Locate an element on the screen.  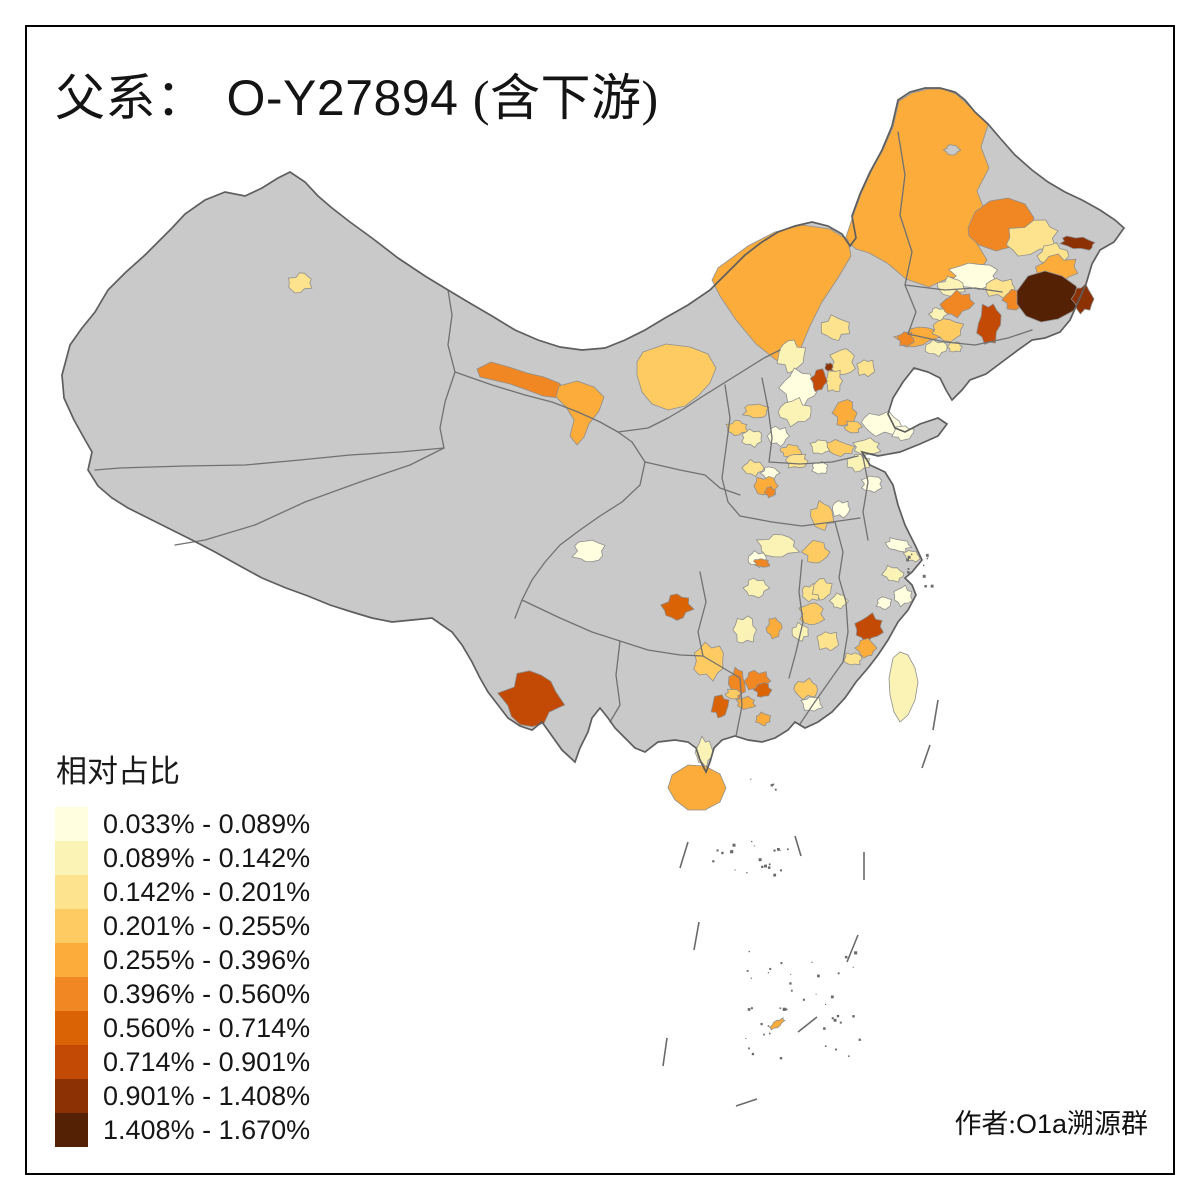
sea-islands-and-dashes is located at coordinates (800, 830).